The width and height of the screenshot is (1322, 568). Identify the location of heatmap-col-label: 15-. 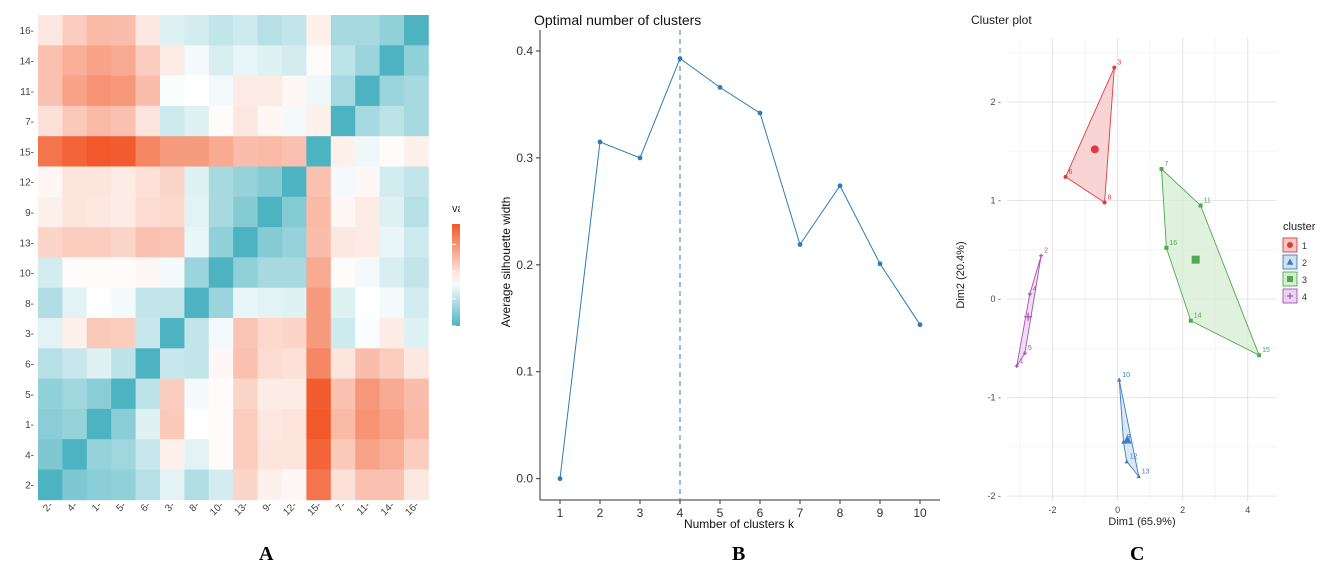
(315, 509).